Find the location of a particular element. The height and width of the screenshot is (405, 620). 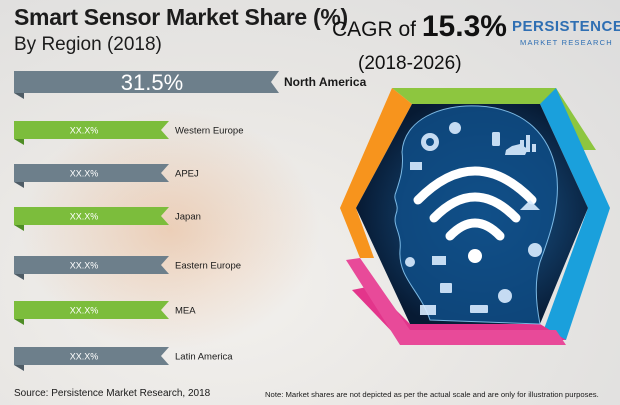

signal-icon is located at coordinates (530, 205).